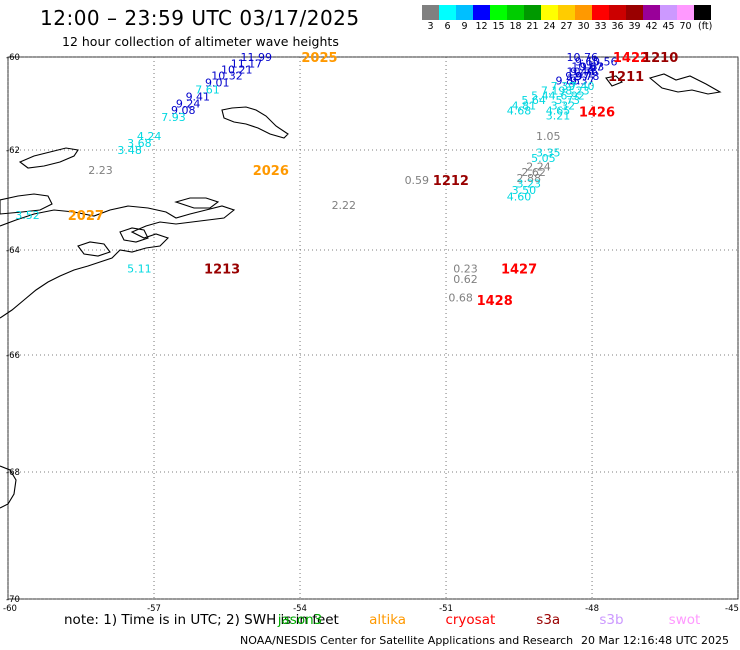 Image resolution: width=740 pixels, height=650 pixels. What do you see at coordinates (465, 279) in the screenshot?
I see `swh-reading: 0.62` at bounding box center [465, 279].